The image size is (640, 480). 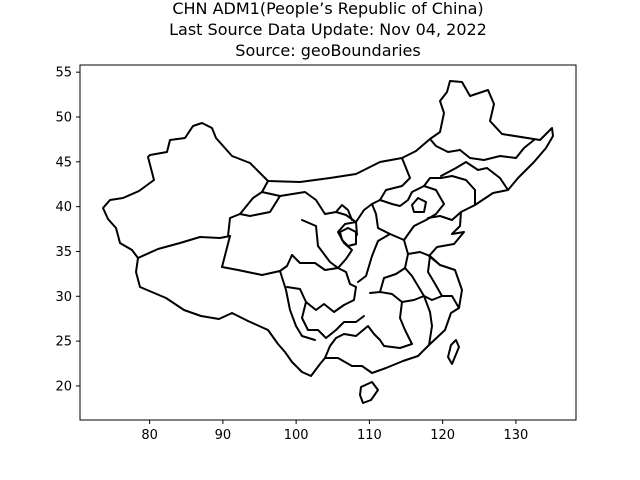 What do you see at coordinates (369, 435) in the screenshot?
I see `x-tick-label: 110` at bounding box center [369, 435].